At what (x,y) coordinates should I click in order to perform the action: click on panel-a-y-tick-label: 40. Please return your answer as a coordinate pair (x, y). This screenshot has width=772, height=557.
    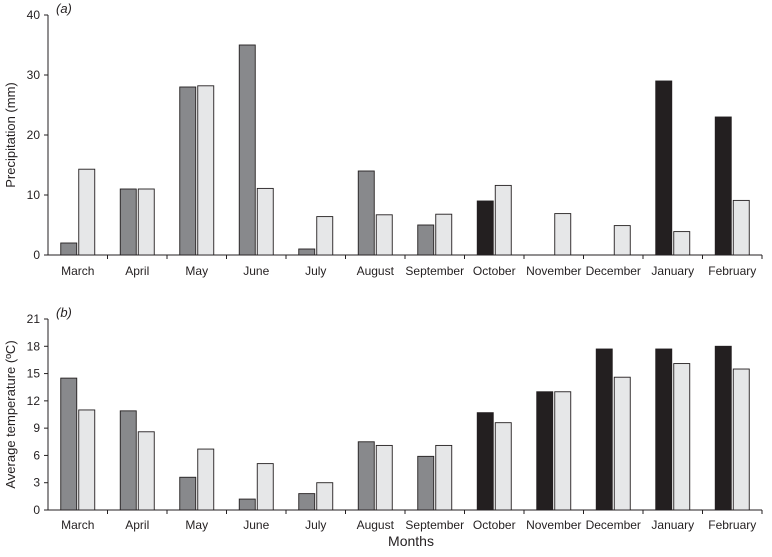
    Looking at the image, I should click on (34, 15).